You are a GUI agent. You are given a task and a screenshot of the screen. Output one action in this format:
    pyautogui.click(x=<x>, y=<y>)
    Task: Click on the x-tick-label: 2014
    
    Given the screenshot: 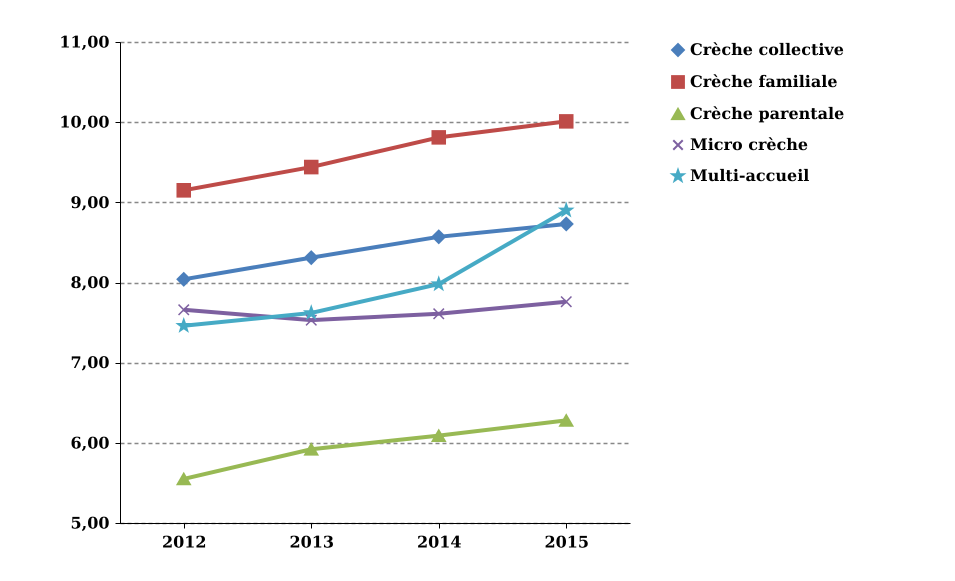 What is the action you would take?
    pyautogui.click(x=439, y=542)
    